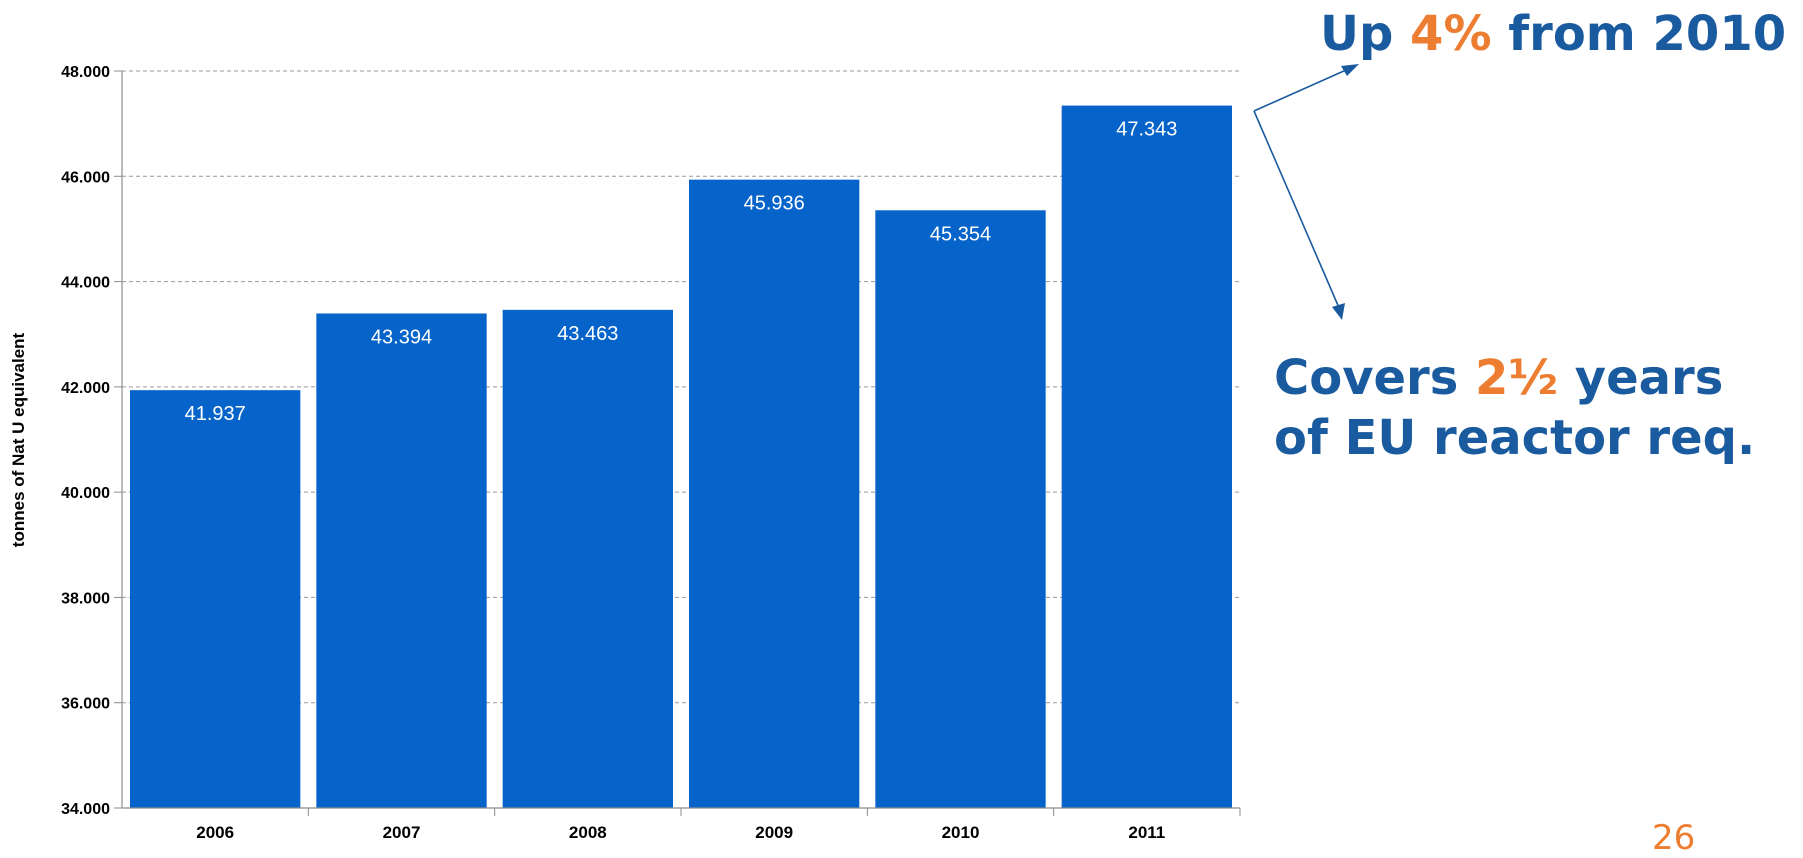 The image size is (1803, 858). I want to click on callout-covers-prefix: Covers, so click(1374, 378).